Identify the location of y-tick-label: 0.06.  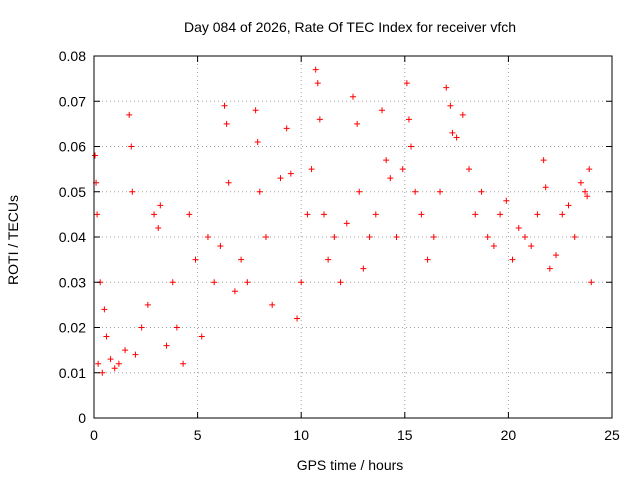
(72, 147).